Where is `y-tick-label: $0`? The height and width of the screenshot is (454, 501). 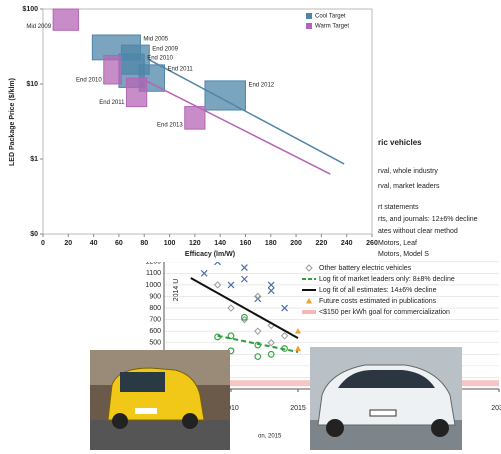 y-tick-label: $0 is located at coordinates (34, 234).